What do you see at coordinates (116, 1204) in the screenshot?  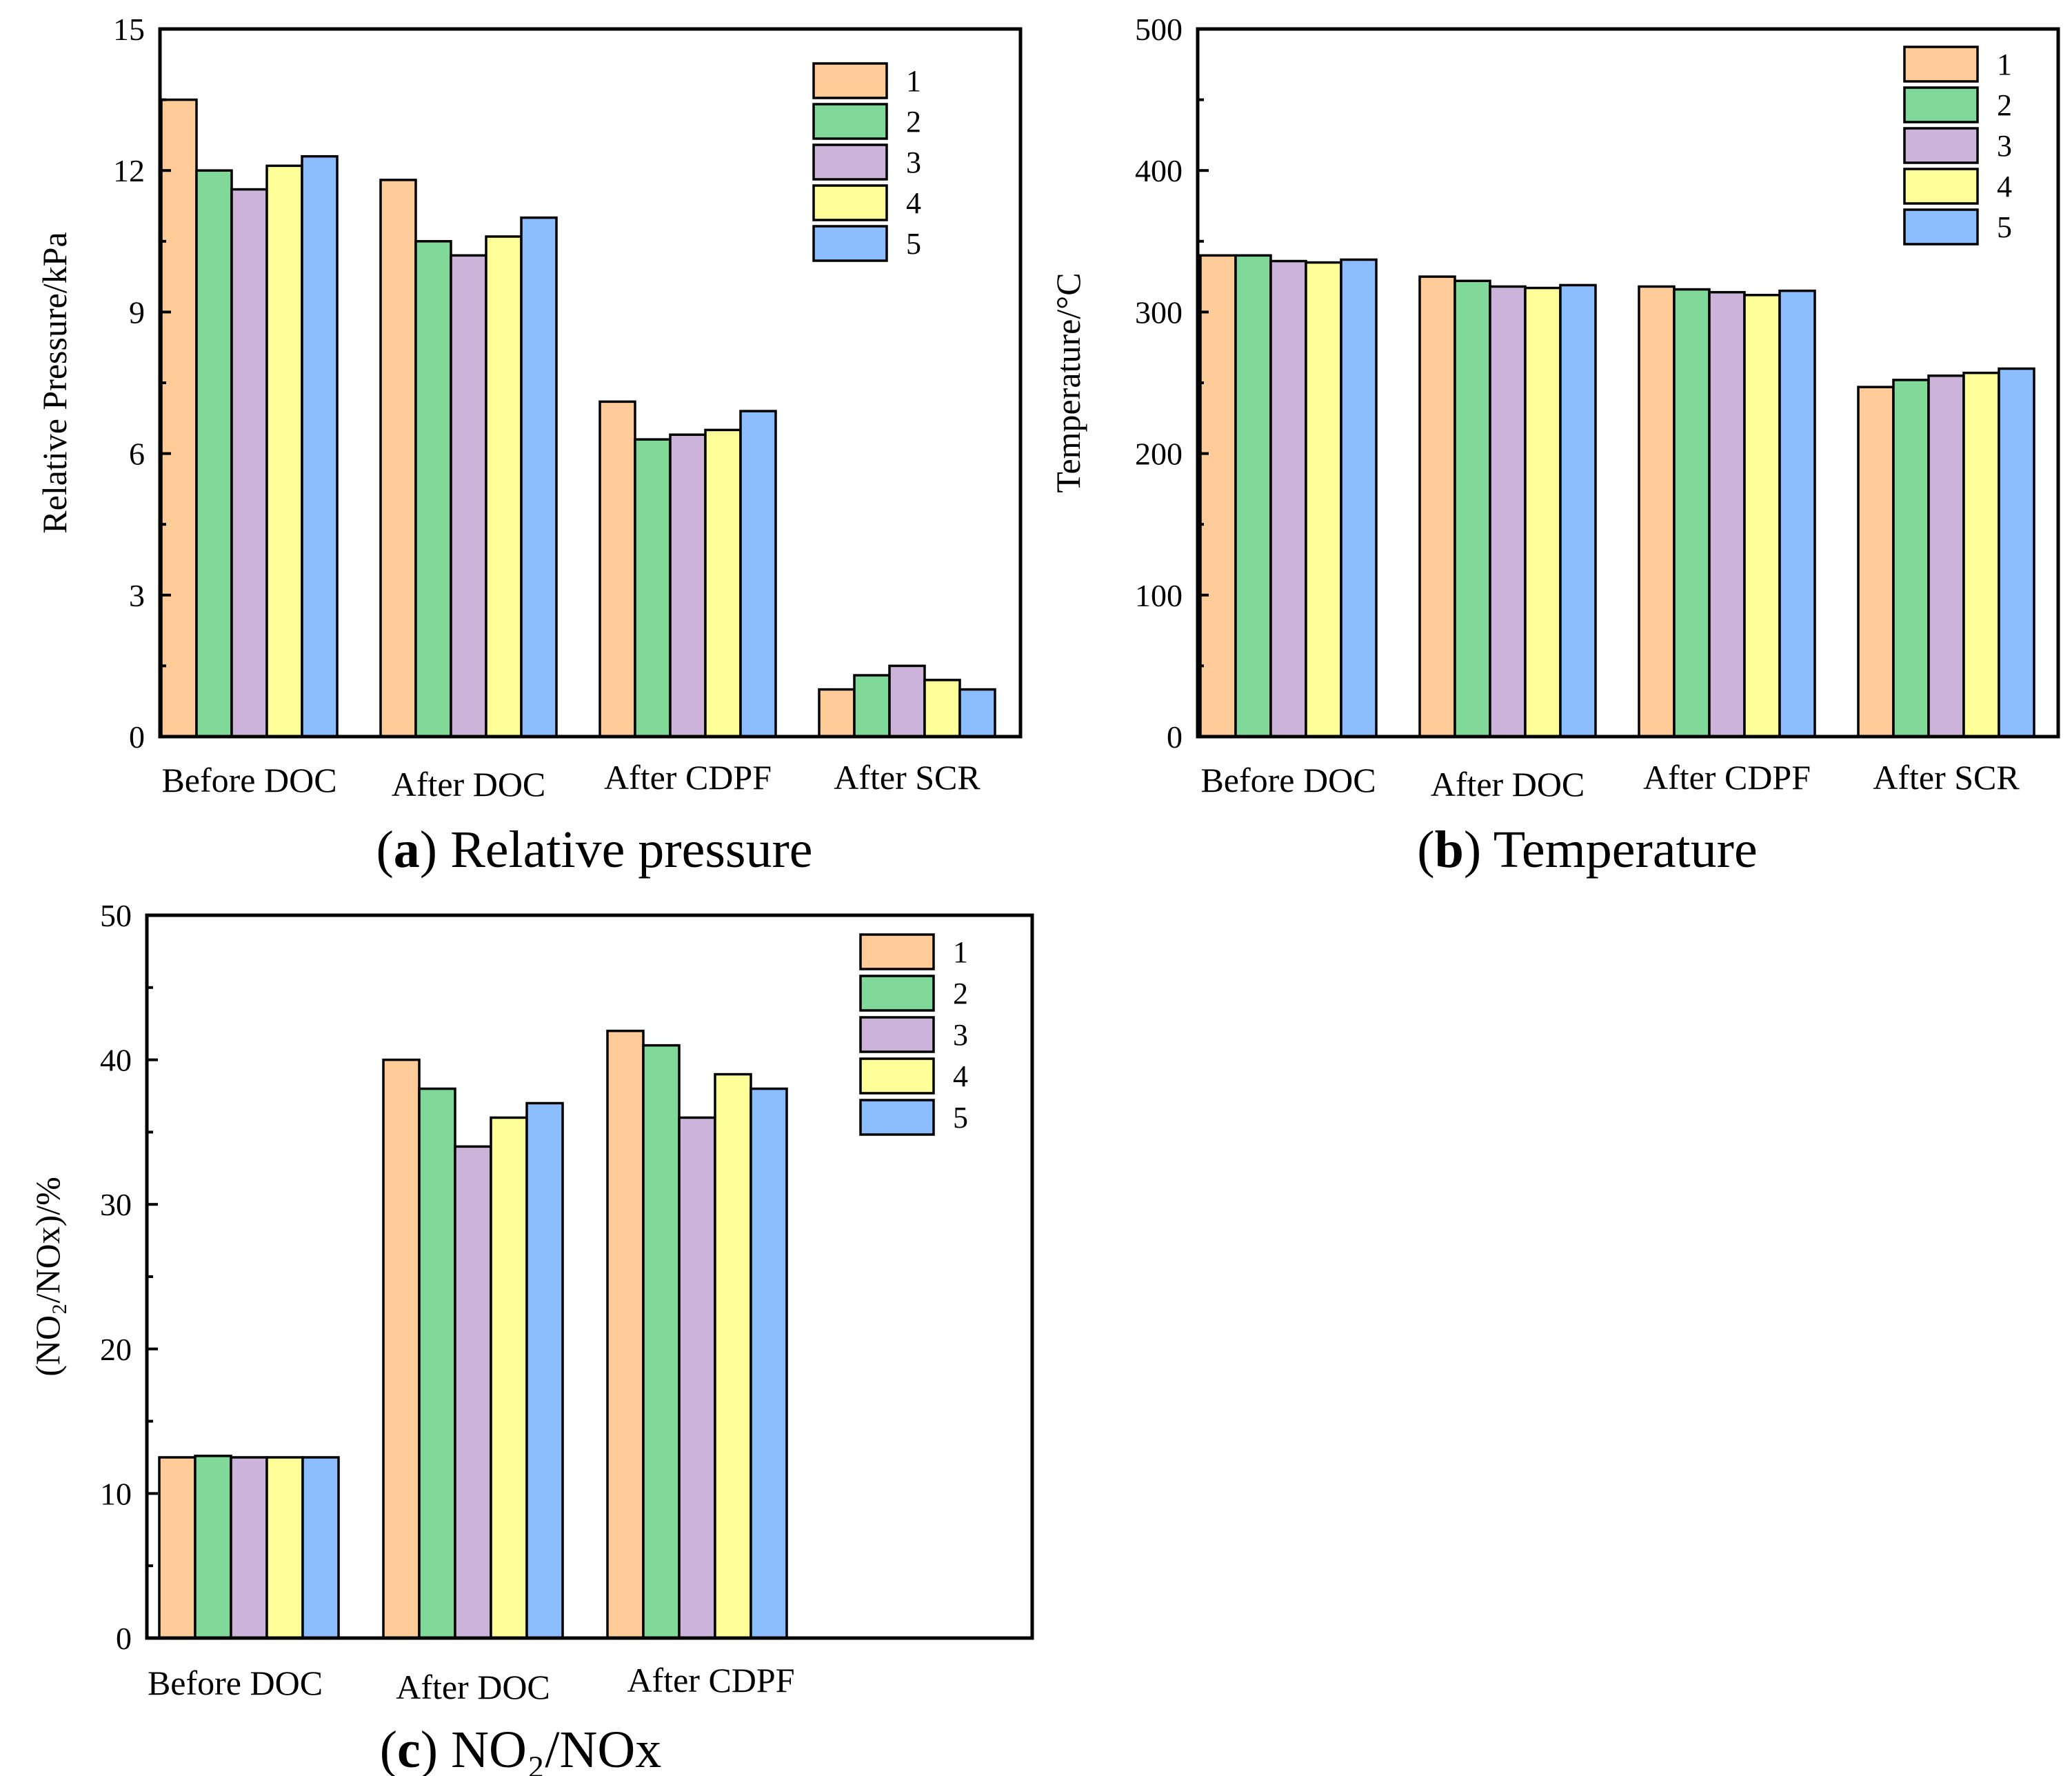 I see `ytick-label-c-3: 30` at bounding box center [116, 1204].